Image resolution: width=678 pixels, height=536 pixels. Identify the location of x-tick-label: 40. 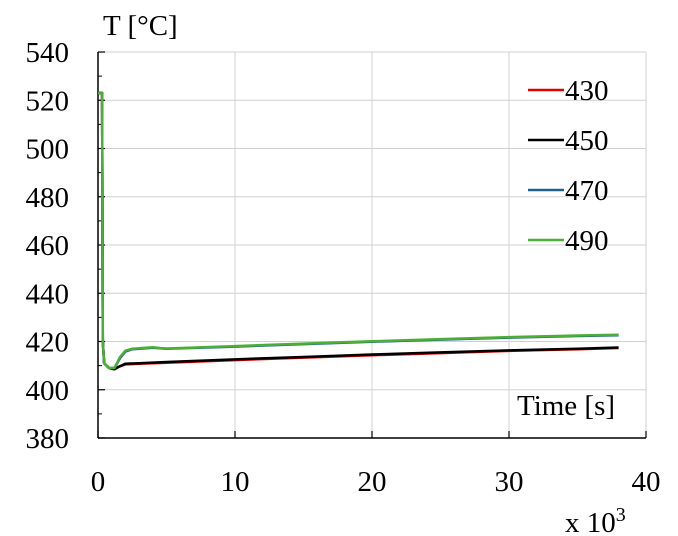
(646, 482).